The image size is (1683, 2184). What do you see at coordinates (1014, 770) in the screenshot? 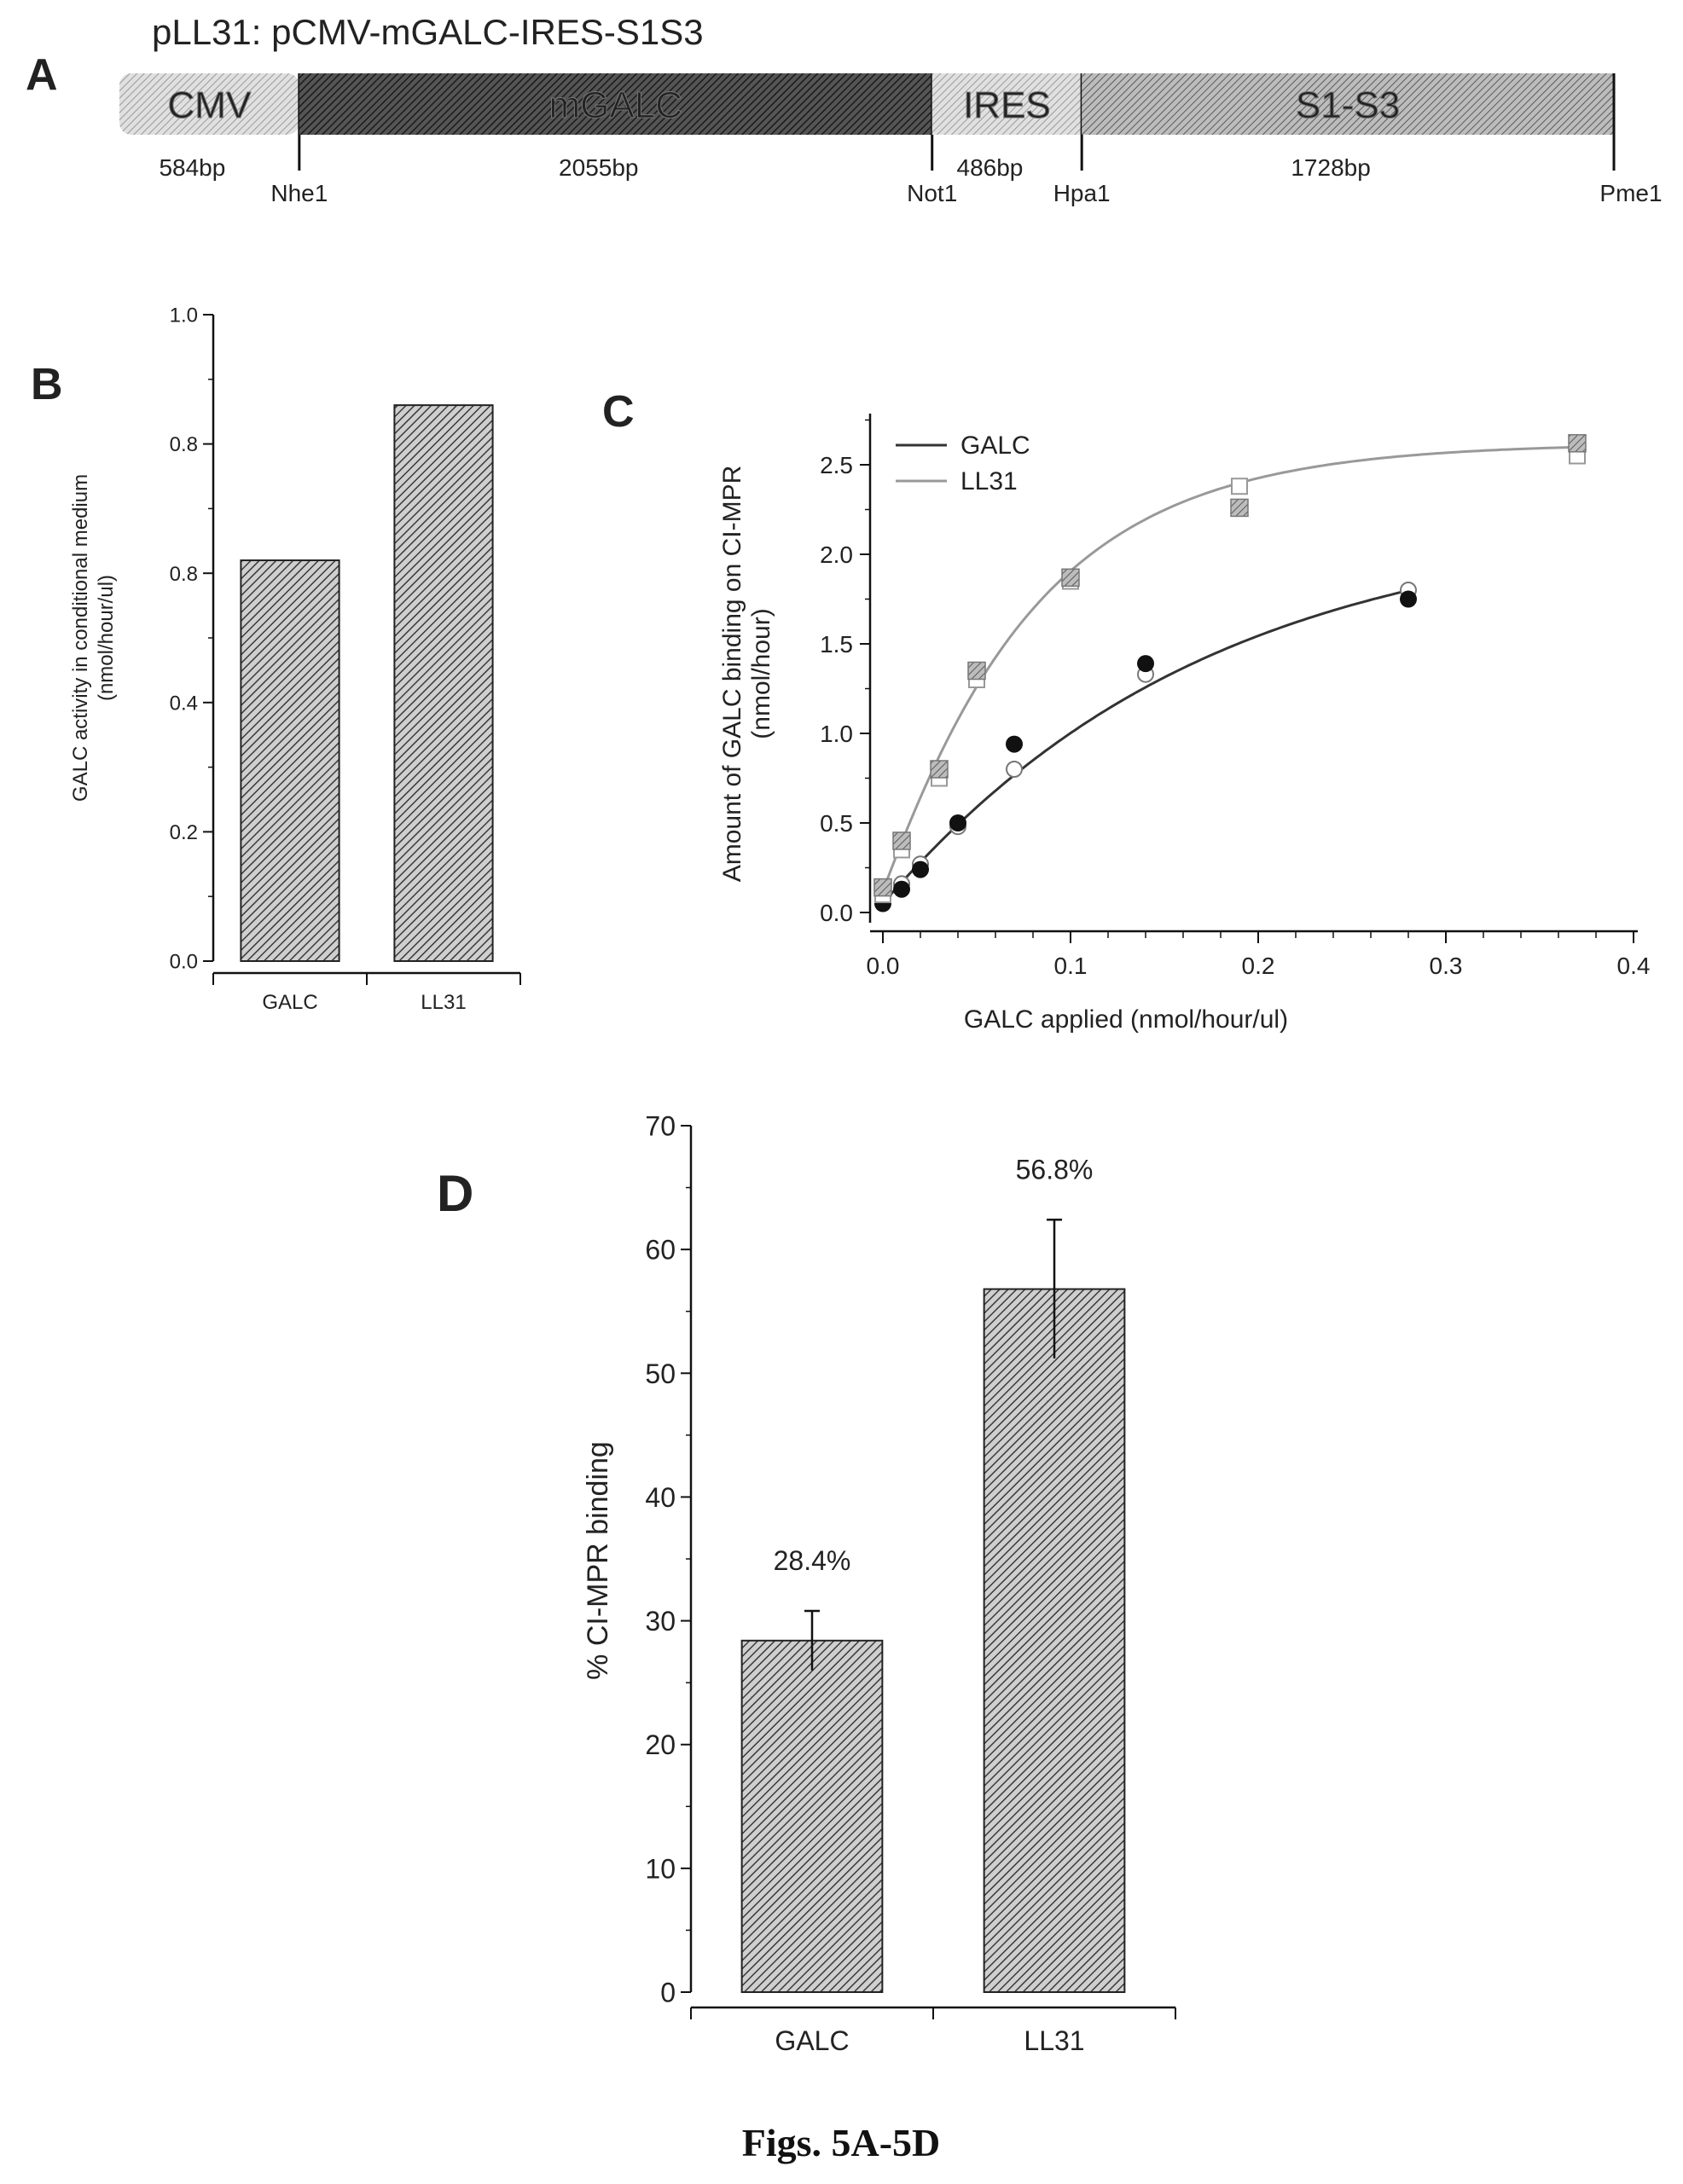
I see `data-point-galc-open` at bounding box center [1014, 770].